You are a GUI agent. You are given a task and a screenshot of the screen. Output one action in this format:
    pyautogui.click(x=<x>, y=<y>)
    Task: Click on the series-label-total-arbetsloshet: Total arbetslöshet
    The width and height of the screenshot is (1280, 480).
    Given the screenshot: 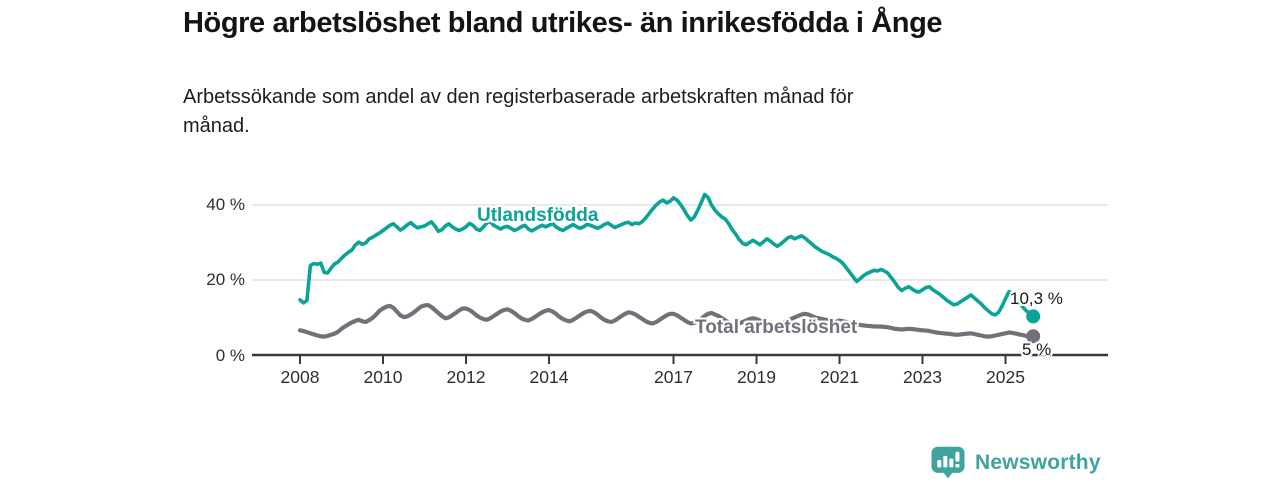 What is the action you would take?
    pyautogui.click(x=776, y=327)
    